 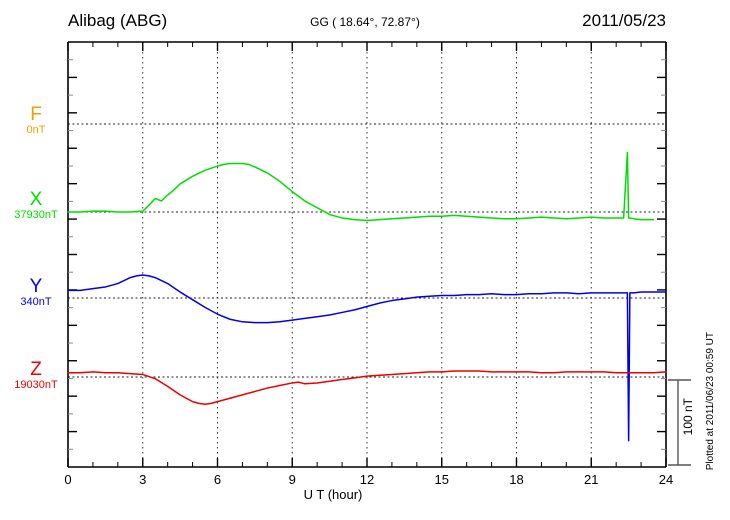 What do you see at coordinates (591, 479) in the screenshot?
I see `x-tick-label: 21` at bounding box center [591, 479].